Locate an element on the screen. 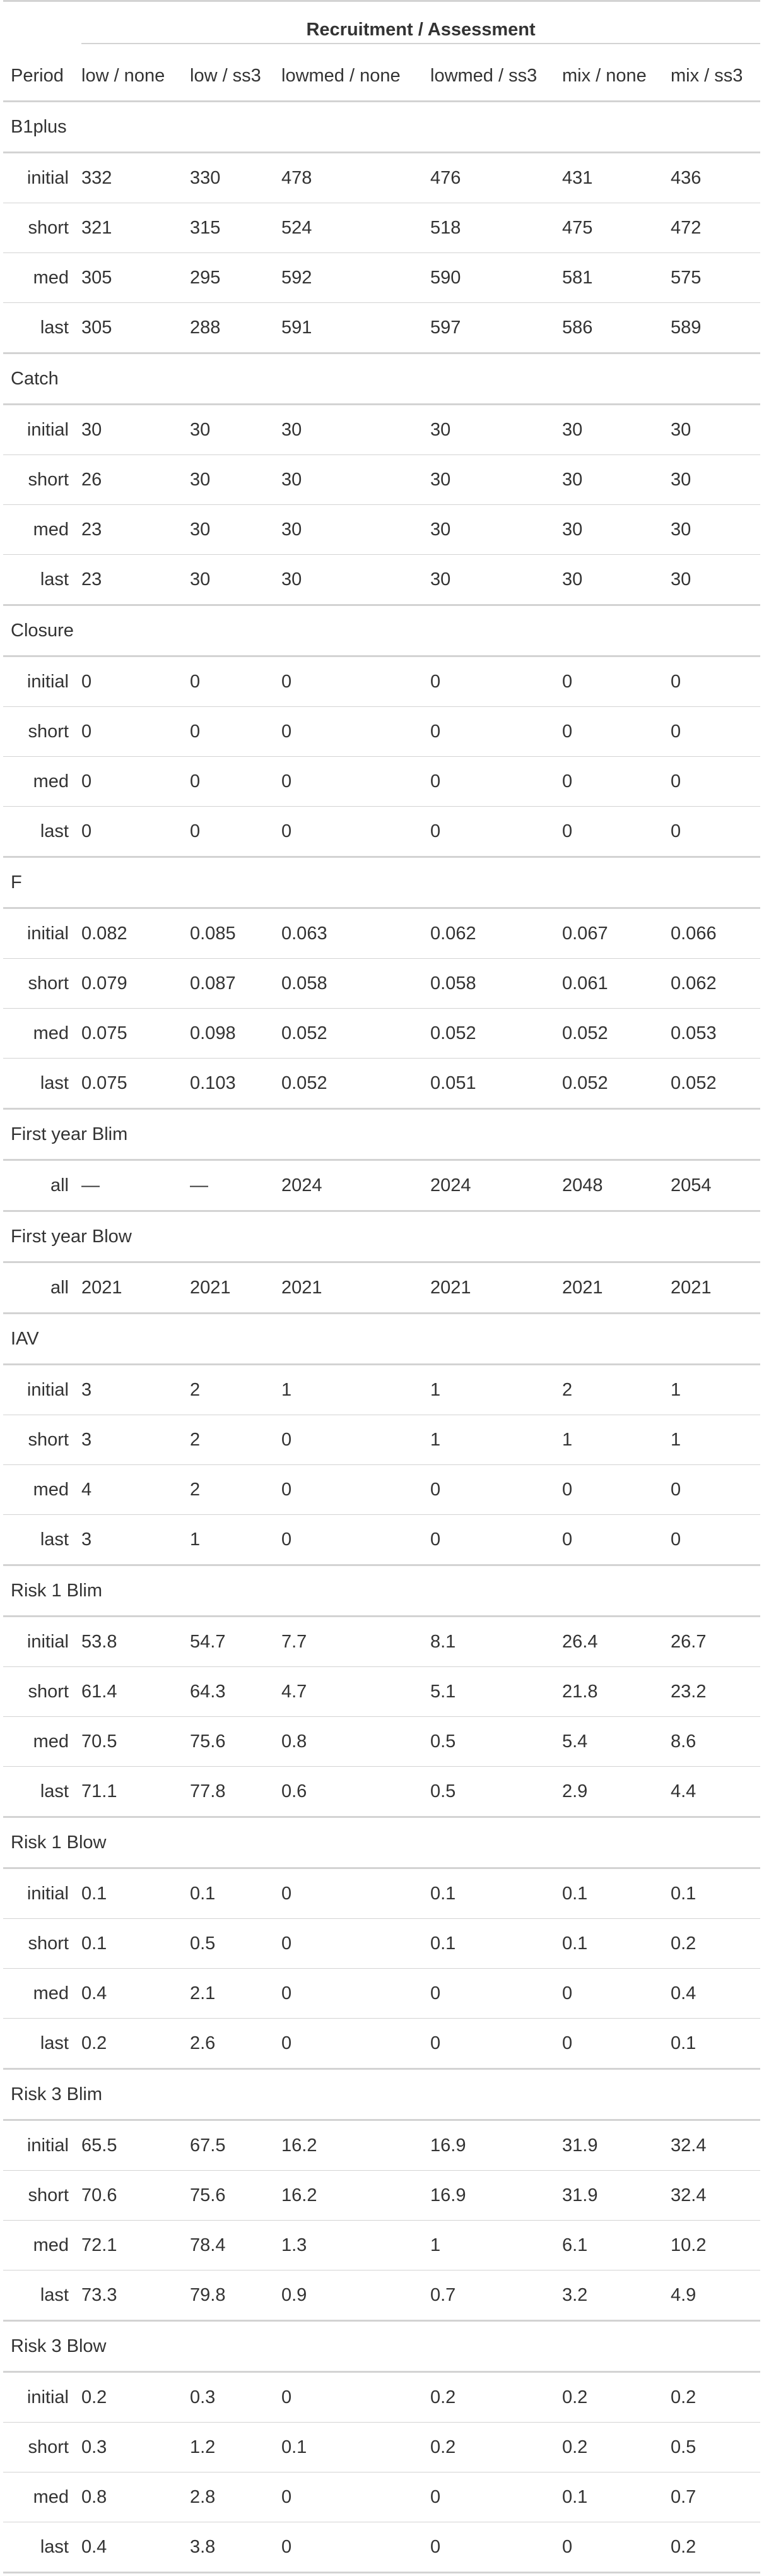 The height and width of the screenshot is (2576, 764). table-row: short 0.3 1.2 0.1 0.2 0.2 0.5 is located at coordinates (382, 2447).